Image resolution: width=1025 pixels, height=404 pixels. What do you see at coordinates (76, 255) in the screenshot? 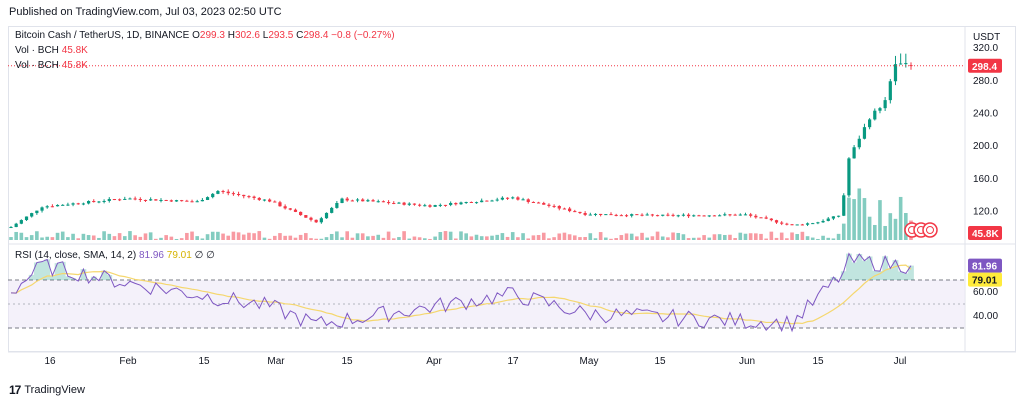
I see `rsi-label: RSI (14, close, SMA, 14, 2)` at bounding box center [76, 255].